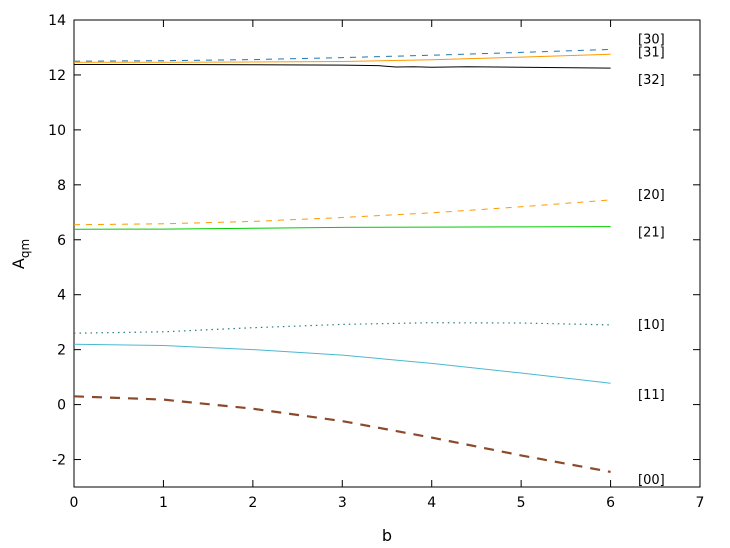 The image size is (730, 548). Describe the element at coordinates (163, 503) in the screenshot. I see `x-tick-label: 1` at that location.